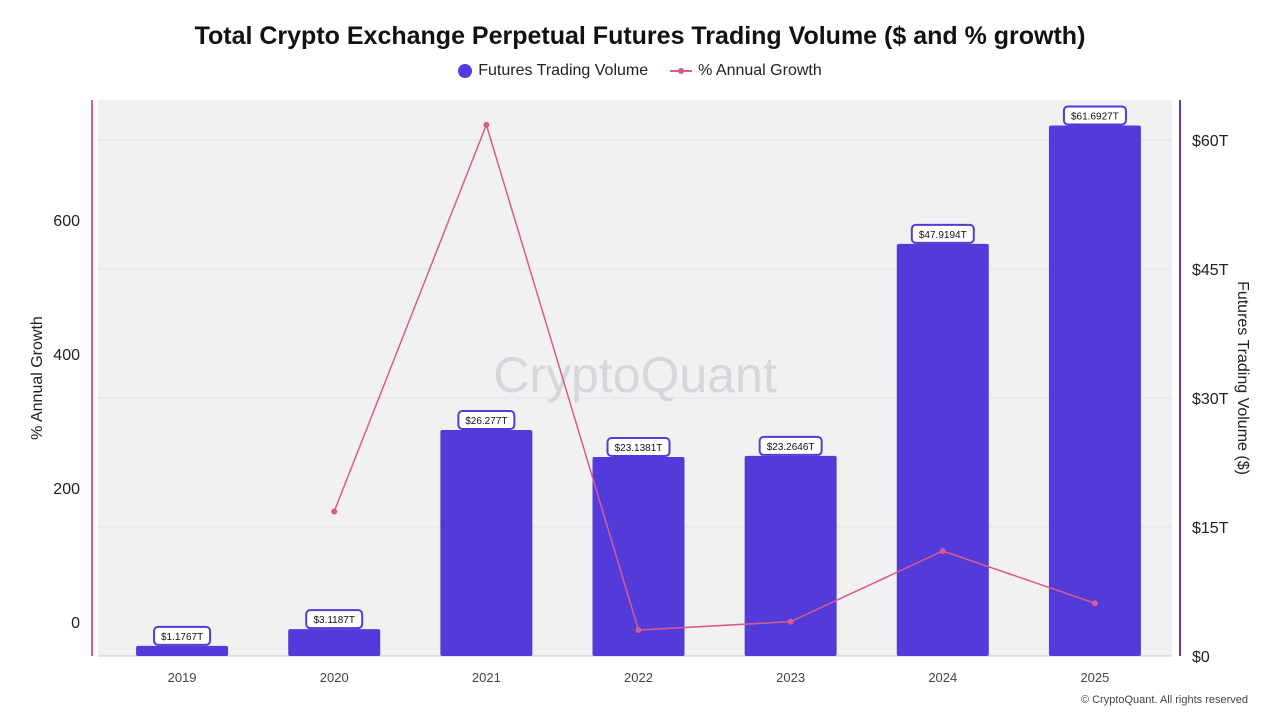  I want to click on left-tick-label: 400, so click(66, 355).